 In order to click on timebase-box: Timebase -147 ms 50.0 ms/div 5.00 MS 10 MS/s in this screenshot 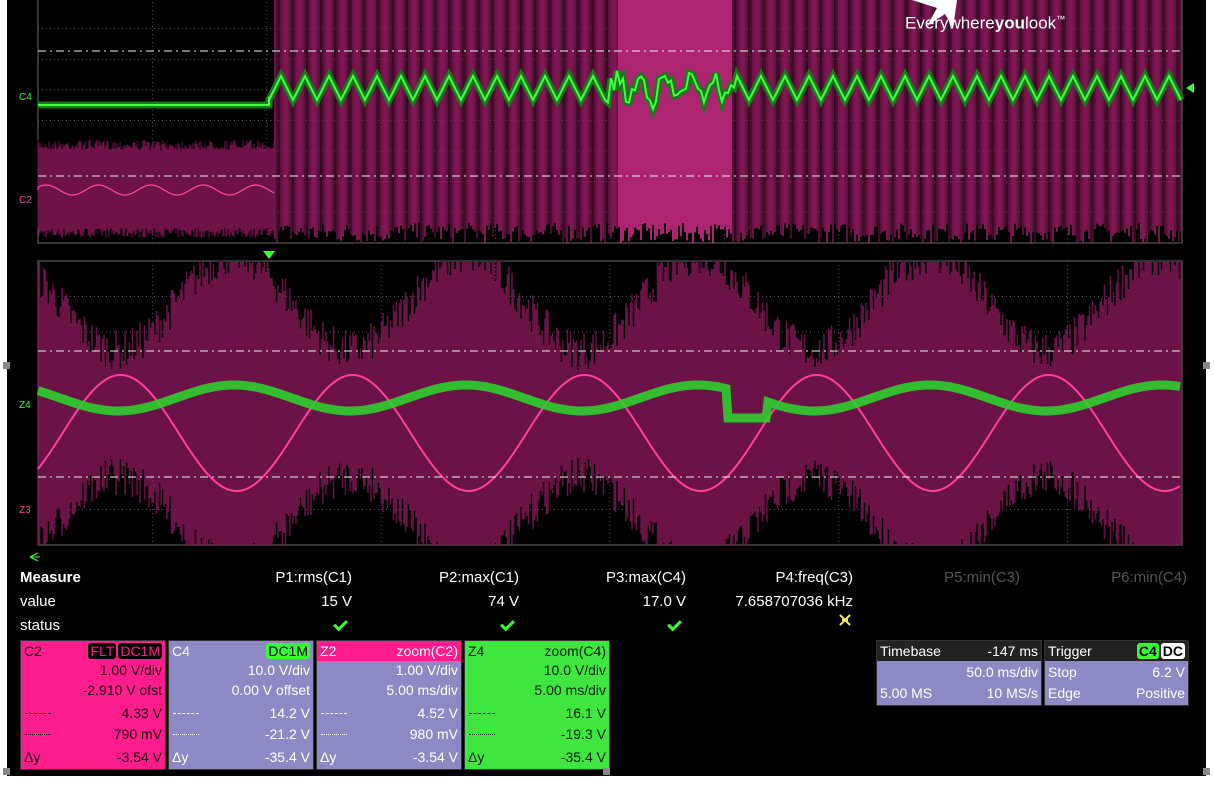, I will do `click(959, 673)`.